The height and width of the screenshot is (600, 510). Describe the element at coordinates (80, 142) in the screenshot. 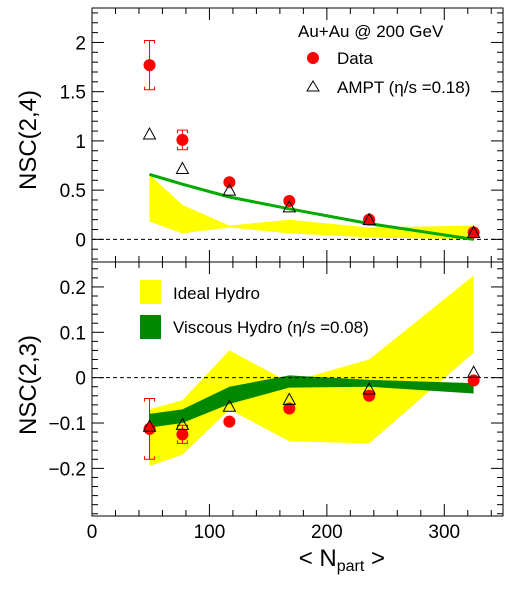

I see `y-tick-label: 1` at that location.